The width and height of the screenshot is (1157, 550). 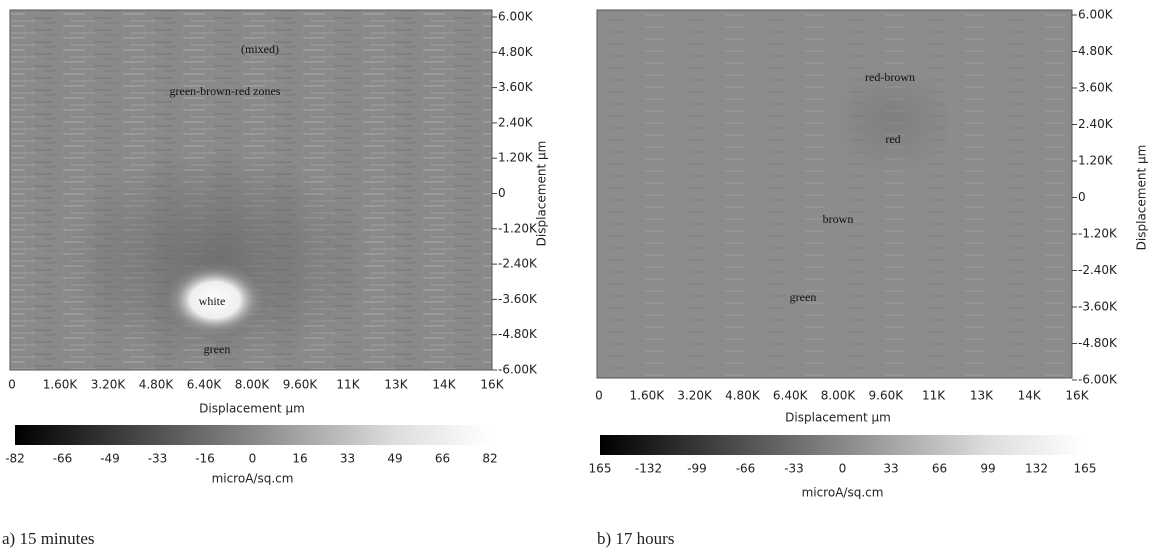 What do you see at coordinates (648, 469) in the screenshot?
I see `colorbar-tick-label: -132` at bounding box center [648, 469].